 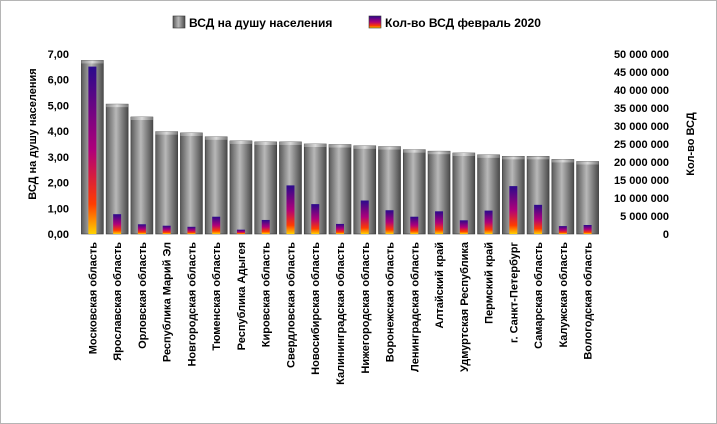 What do you see at coordinates (58, 158) in the screenshot?
I see `y-tick-left: 3,00` at bounding box center [58, 158].